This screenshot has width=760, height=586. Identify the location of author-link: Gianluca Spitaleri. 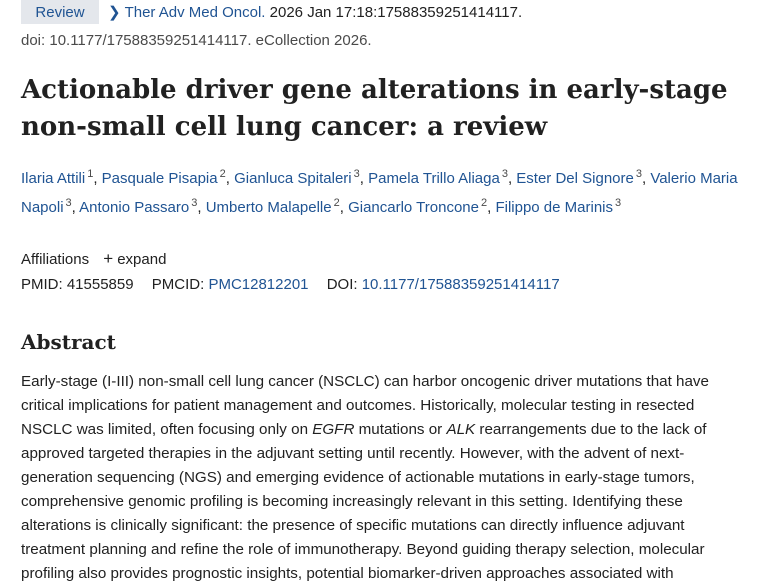
(293, 178).